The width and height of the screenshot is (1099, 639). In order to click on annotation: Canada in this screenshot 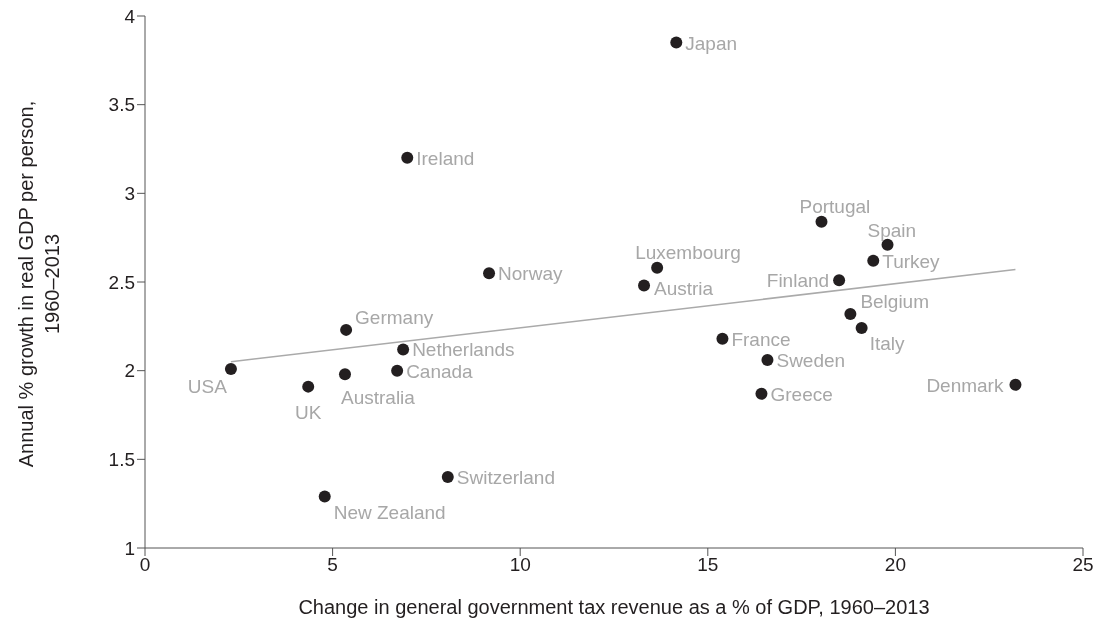, I will do `click(440, 371)`.